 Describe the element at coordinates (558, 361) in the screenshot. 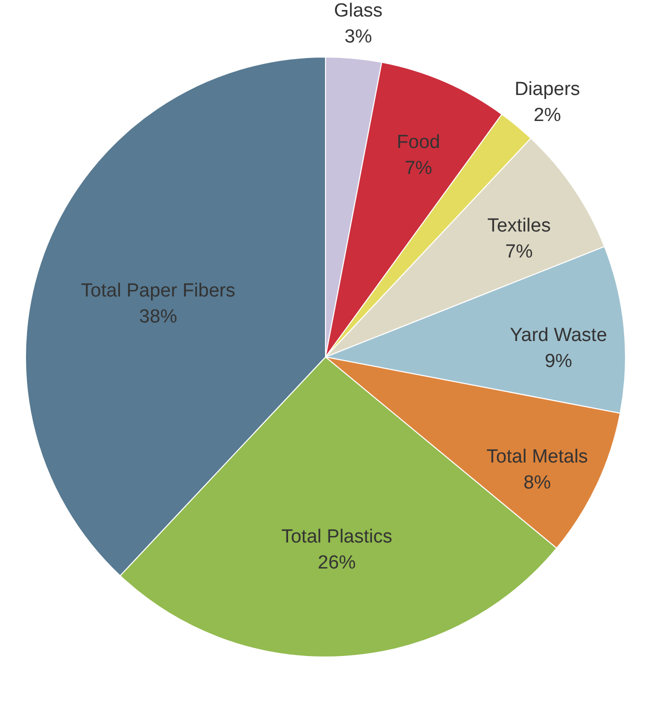

I see `data-label: 9%` at that location.